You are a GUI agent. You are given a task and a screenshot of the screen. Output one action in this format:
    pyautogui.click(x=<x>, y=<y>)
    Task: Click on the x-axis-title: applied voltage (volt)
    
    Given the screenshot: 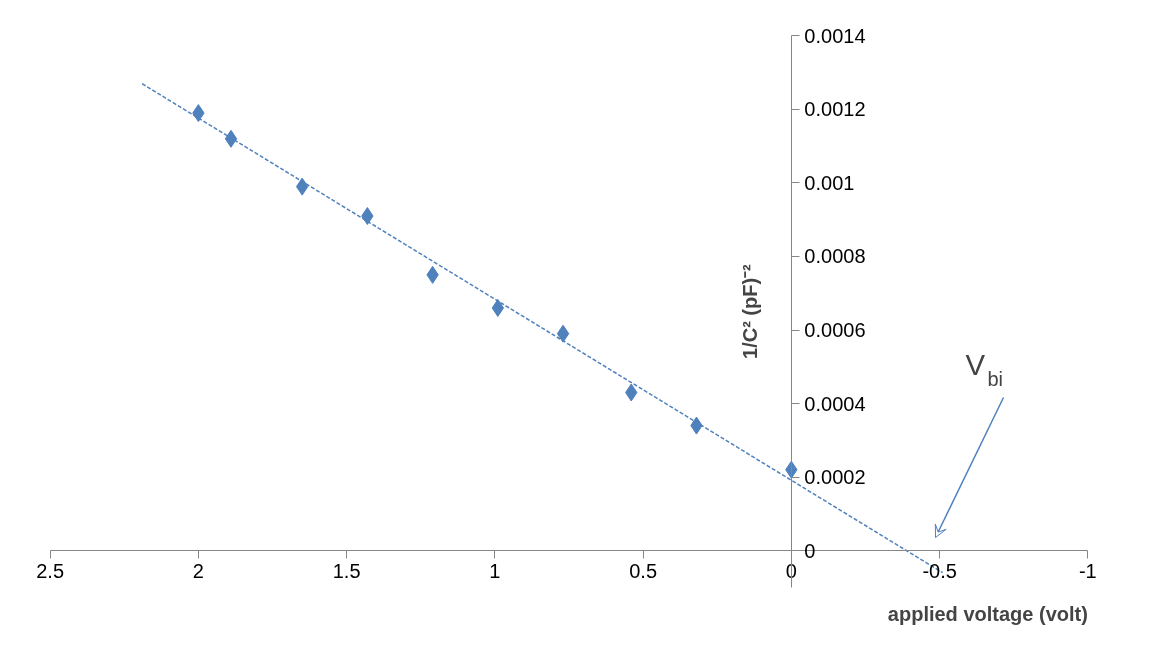 What is the action you would take?
    pyautogui.click(x=987, y=613)
    